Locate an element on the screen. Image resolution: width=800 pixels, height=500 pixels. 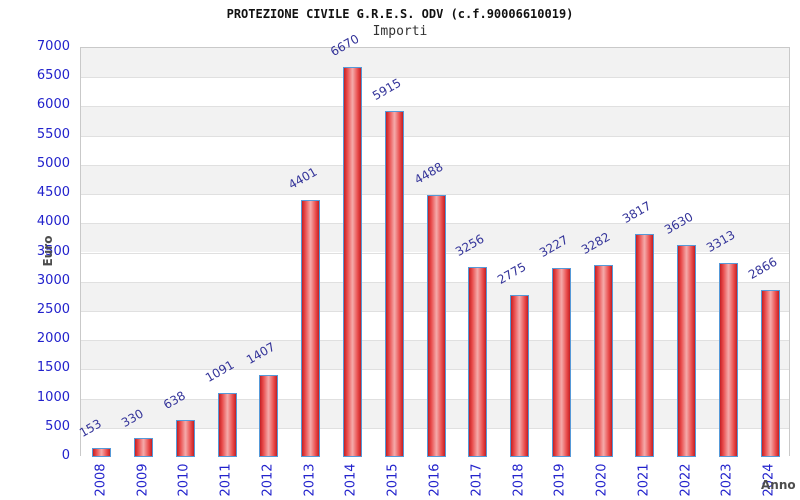
y-tick-label: 6500 is located at coordinates (53, 76).